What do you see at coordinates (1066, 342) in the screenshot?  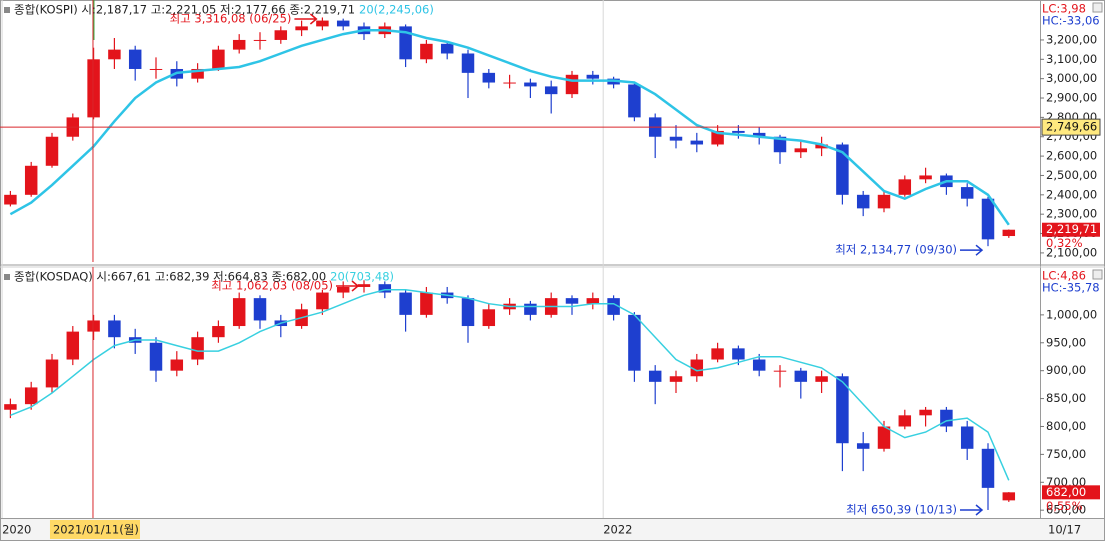 I see `y-tick-label: 950,00` at bounding box center [1066, 342].